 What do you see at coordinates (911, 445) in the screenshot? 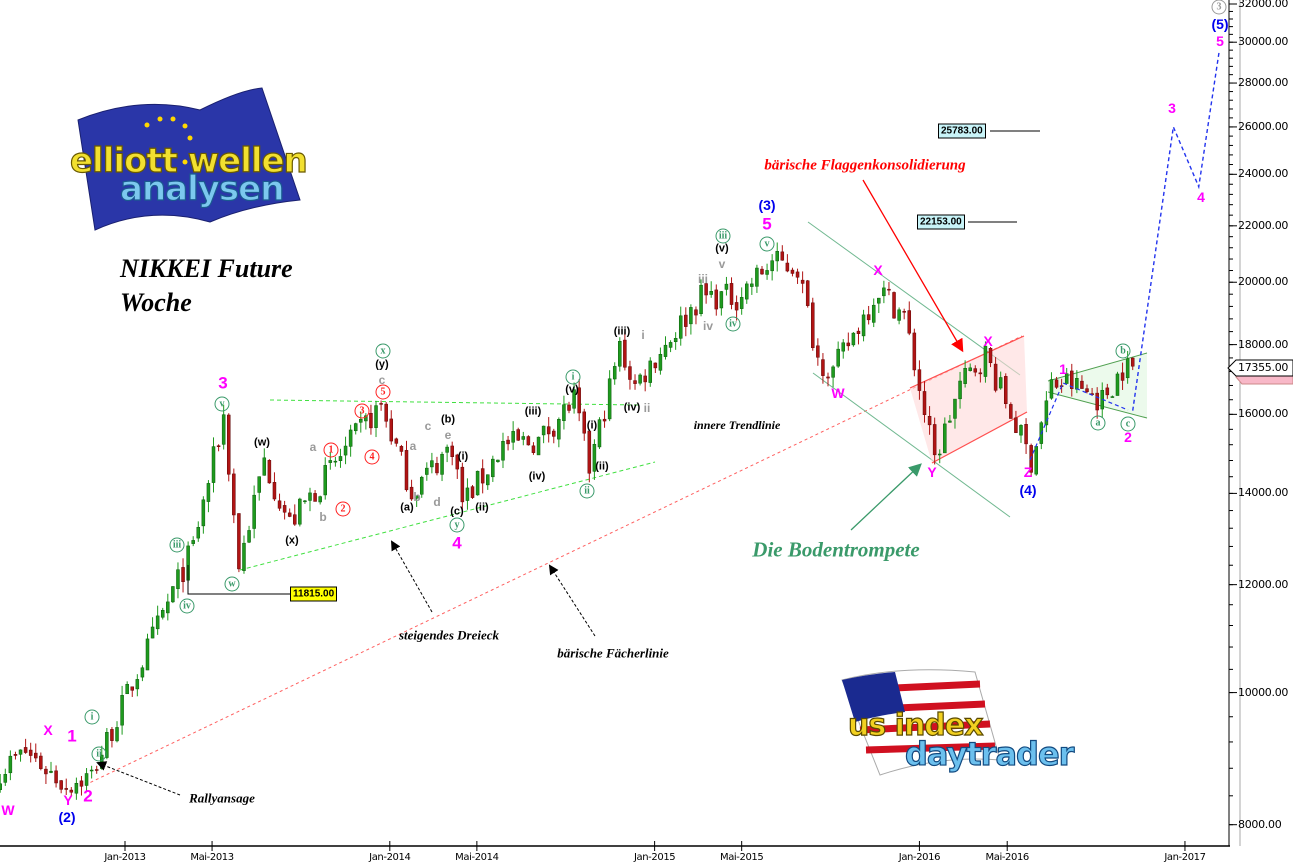
I see `channel-lower-line` at bounding box center [911, 445].